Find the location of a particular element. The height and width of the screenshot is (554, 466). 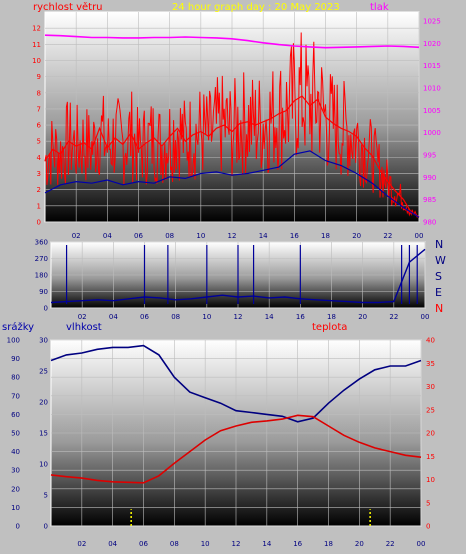

pressure-series is located at coordinates (232, 41).